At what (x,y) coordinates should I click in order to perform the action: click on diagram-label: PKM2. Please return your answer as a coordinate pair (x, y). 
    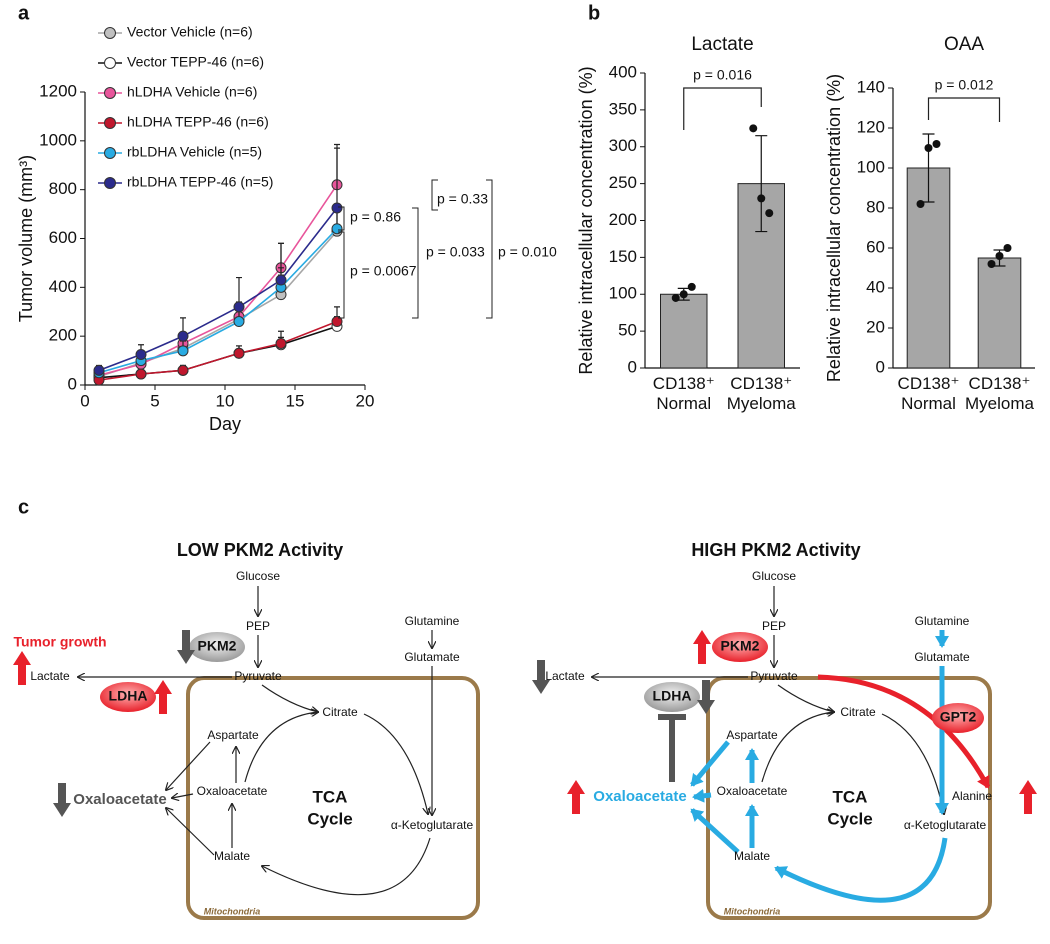
    Looking at the image, I should click on (740, 646).